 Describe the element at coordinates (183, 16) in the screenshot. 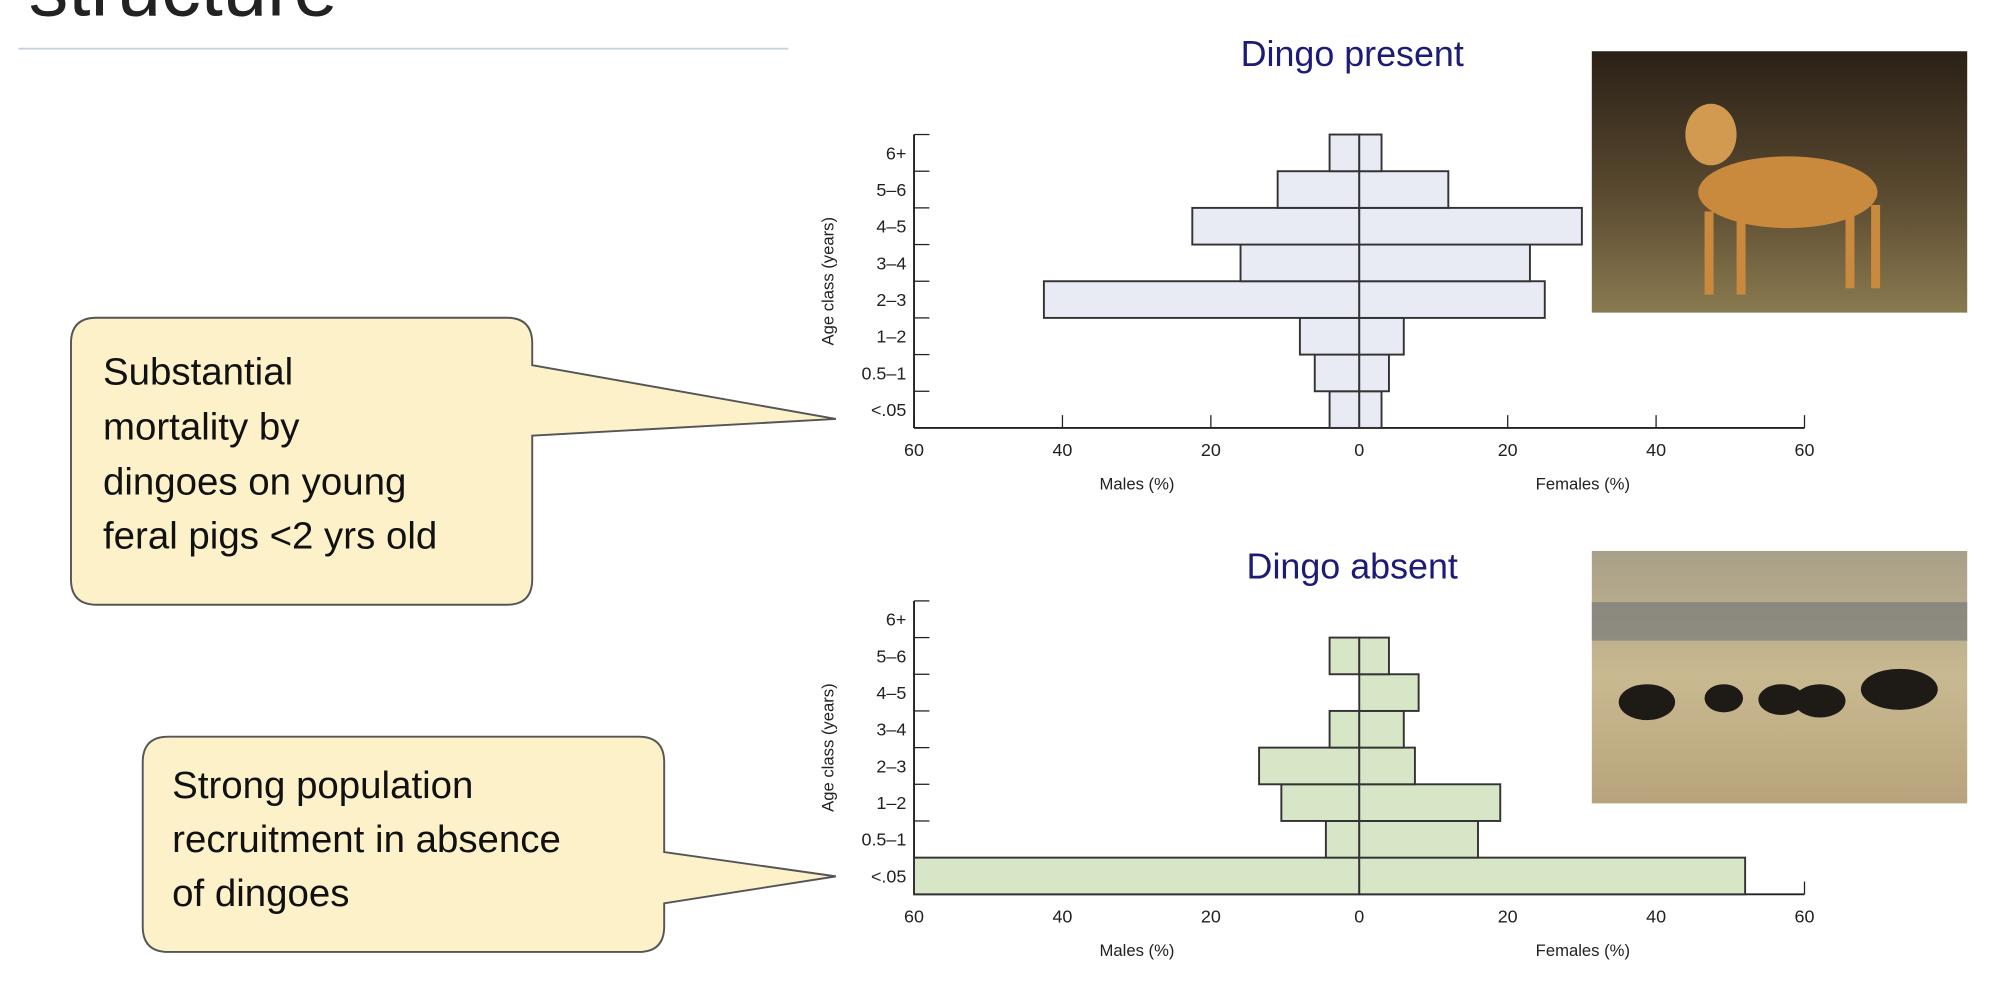

I see `slide-title: structure` at that location.